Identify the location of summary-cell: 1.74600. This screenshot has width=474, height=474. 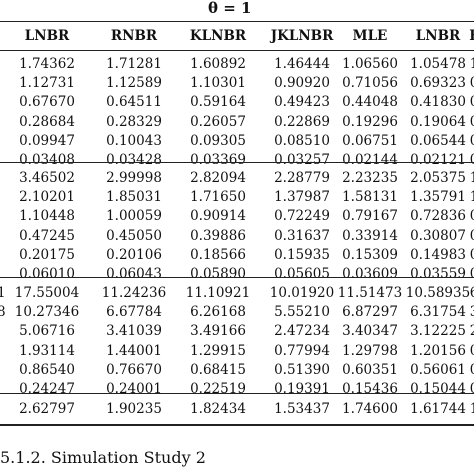
(370, 409).